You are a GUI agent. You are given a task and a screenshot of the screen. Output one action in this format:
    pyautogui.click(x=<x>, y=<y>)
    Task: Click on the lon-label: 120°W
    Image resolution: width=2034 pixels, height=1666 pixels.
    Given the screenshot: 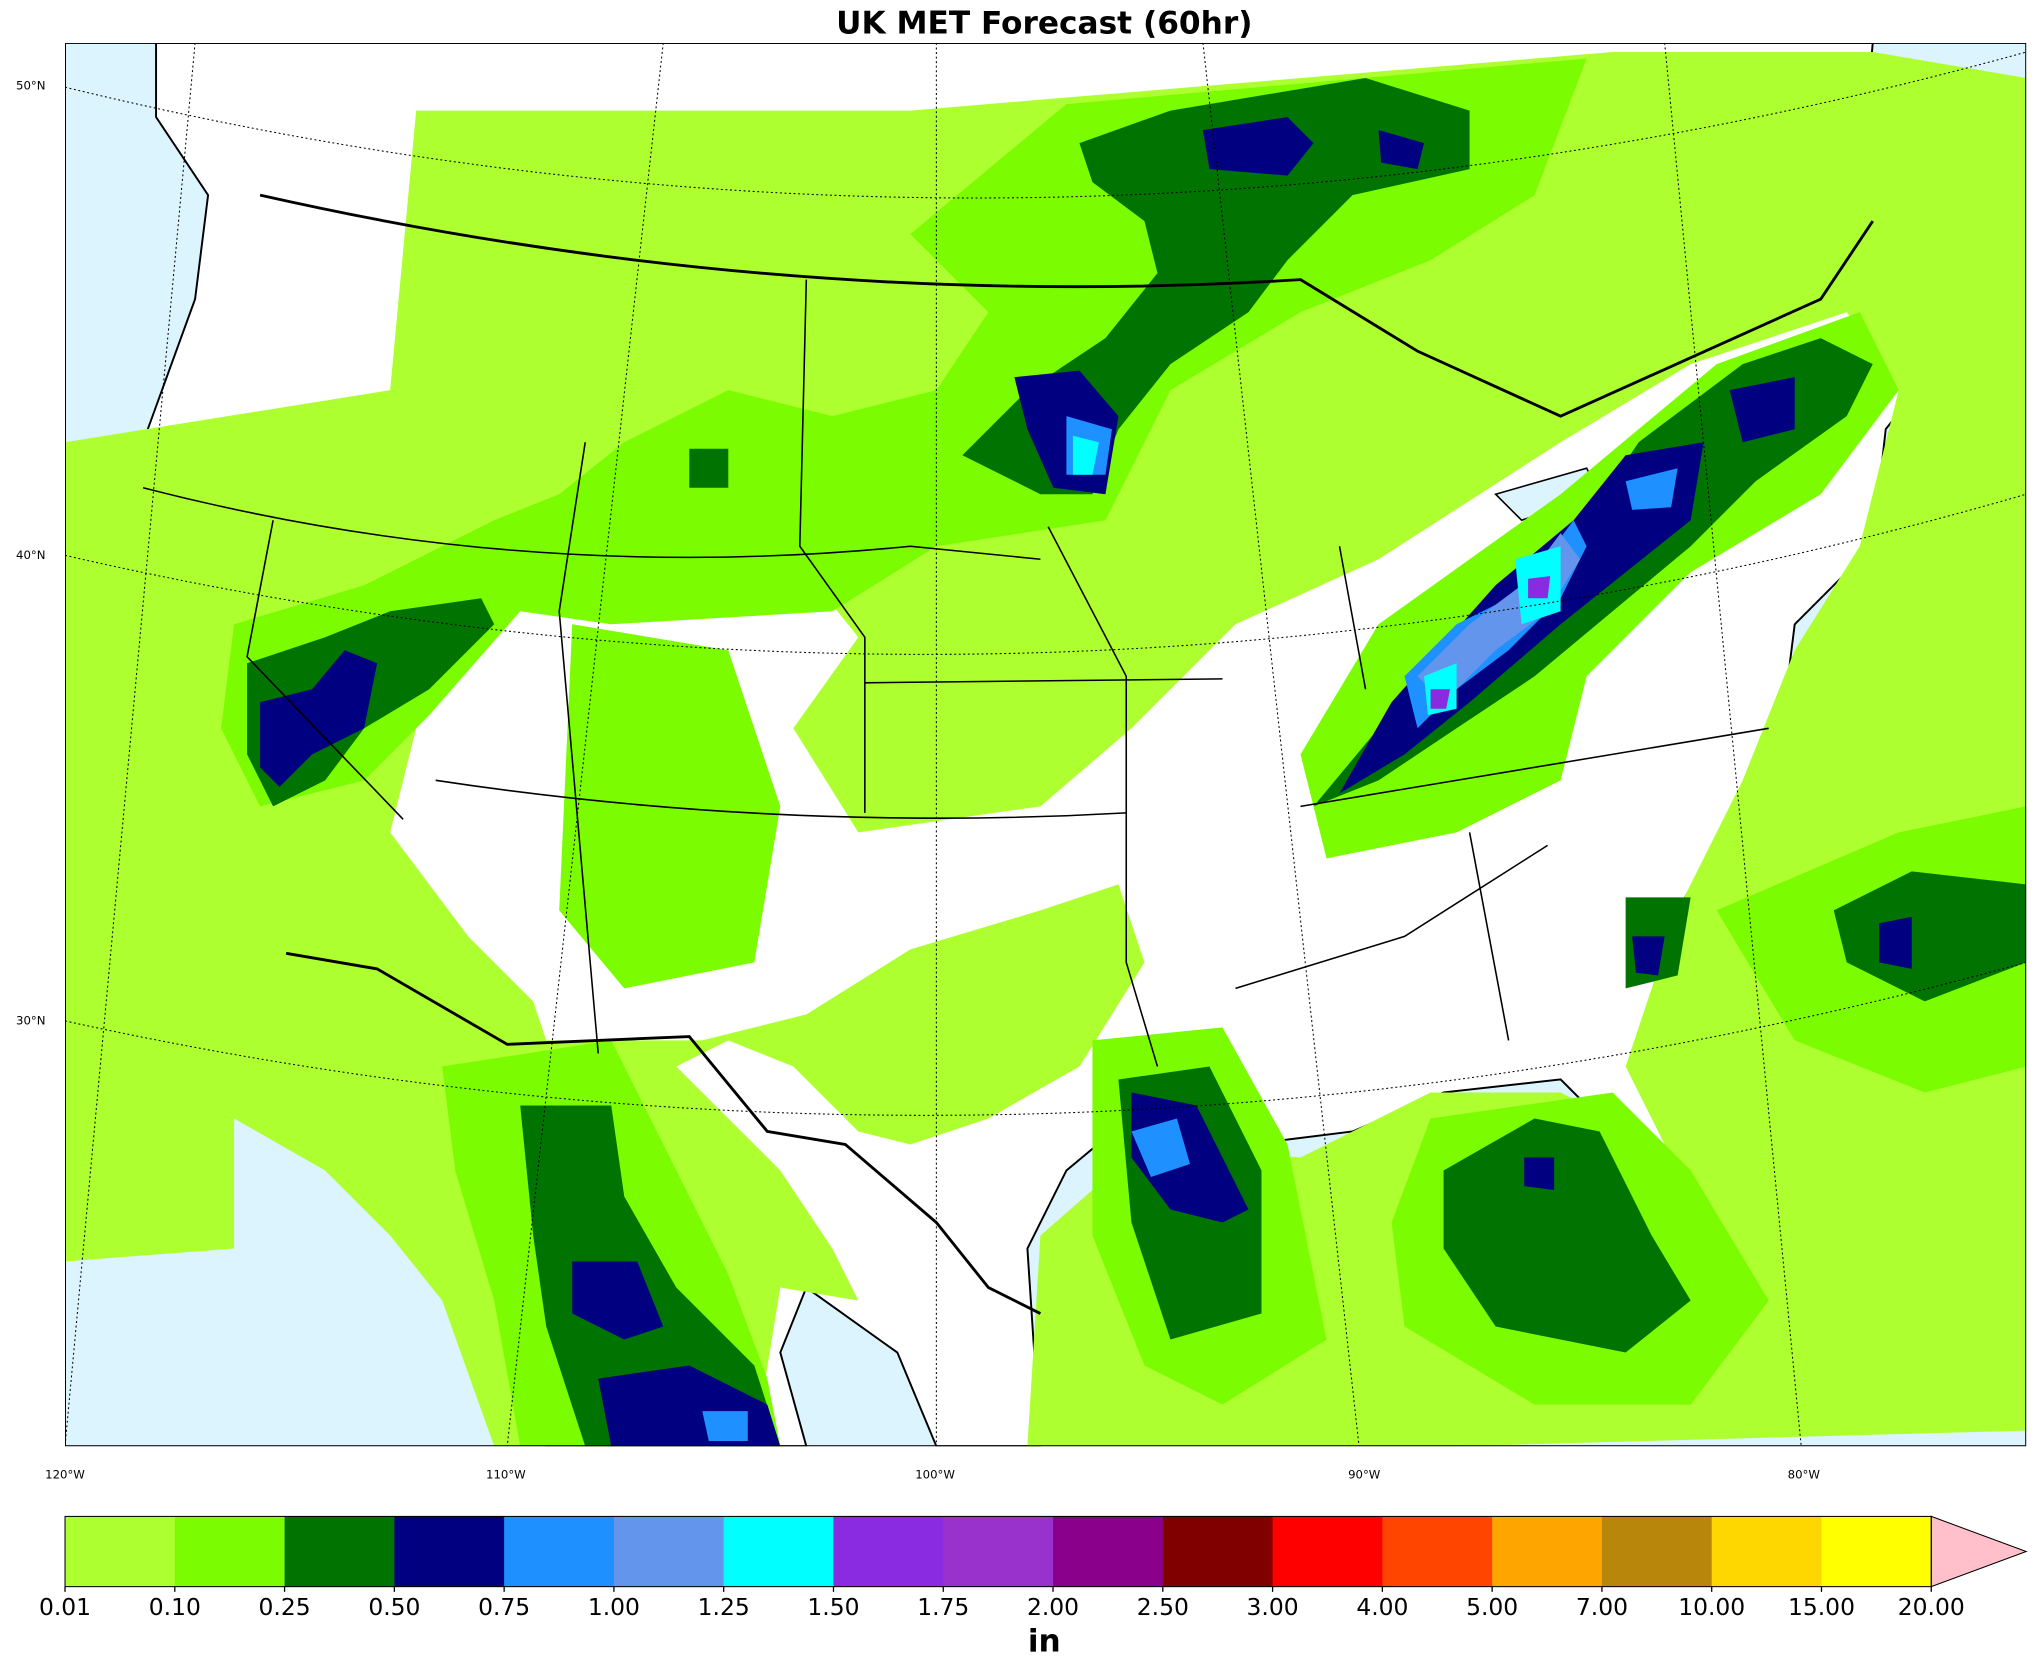 What is the action you would take?
    pyautogui.click(x=65, y=1474)
    